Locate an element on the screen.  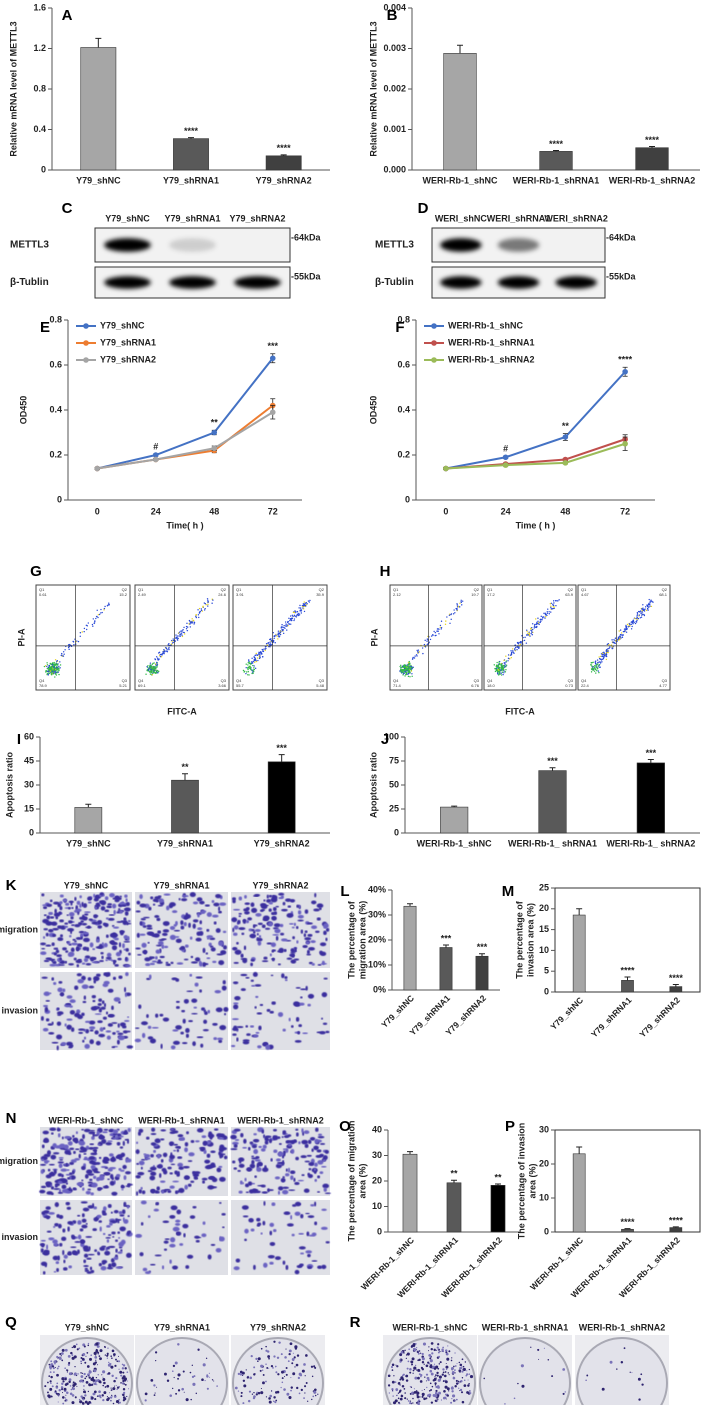
panel-letter: H is located at coordinates (385, 571).